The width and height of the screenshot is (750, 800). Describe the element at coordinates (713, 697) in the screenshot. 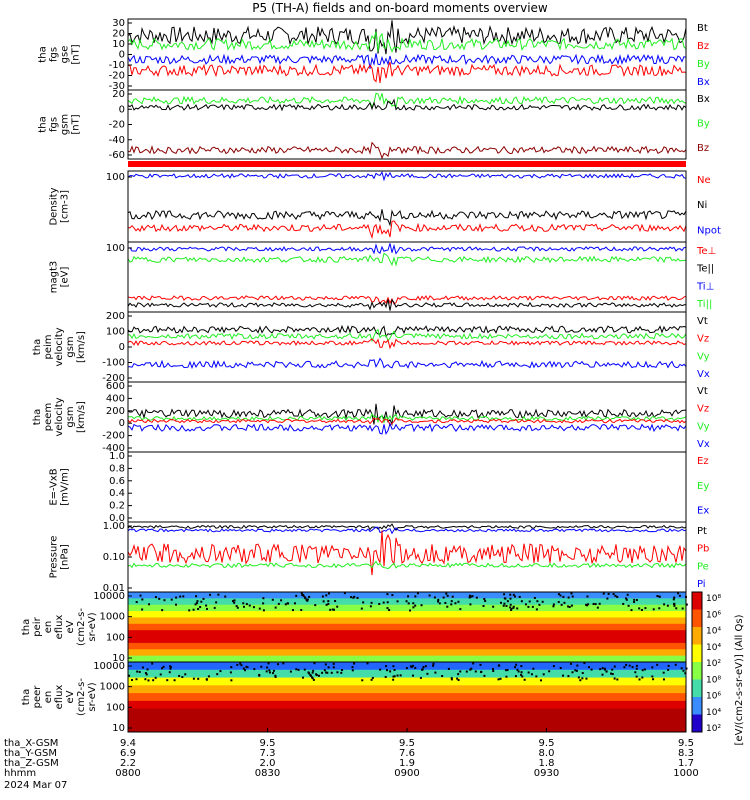

I see `colorbar-tick: 10⁶` at that location.